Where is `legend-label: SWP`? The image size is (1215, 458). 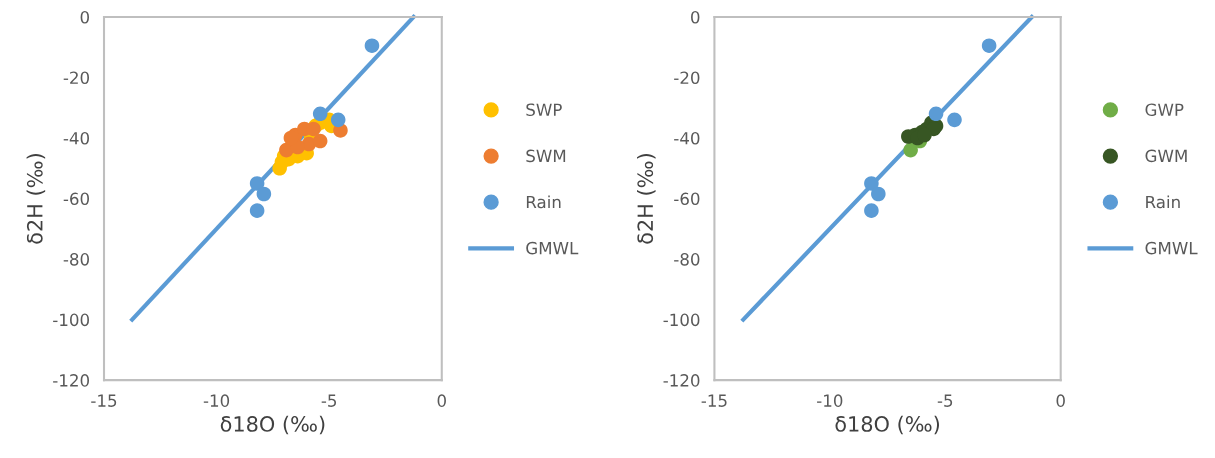 legend-label: SWP is located at coordinates (544, 110).